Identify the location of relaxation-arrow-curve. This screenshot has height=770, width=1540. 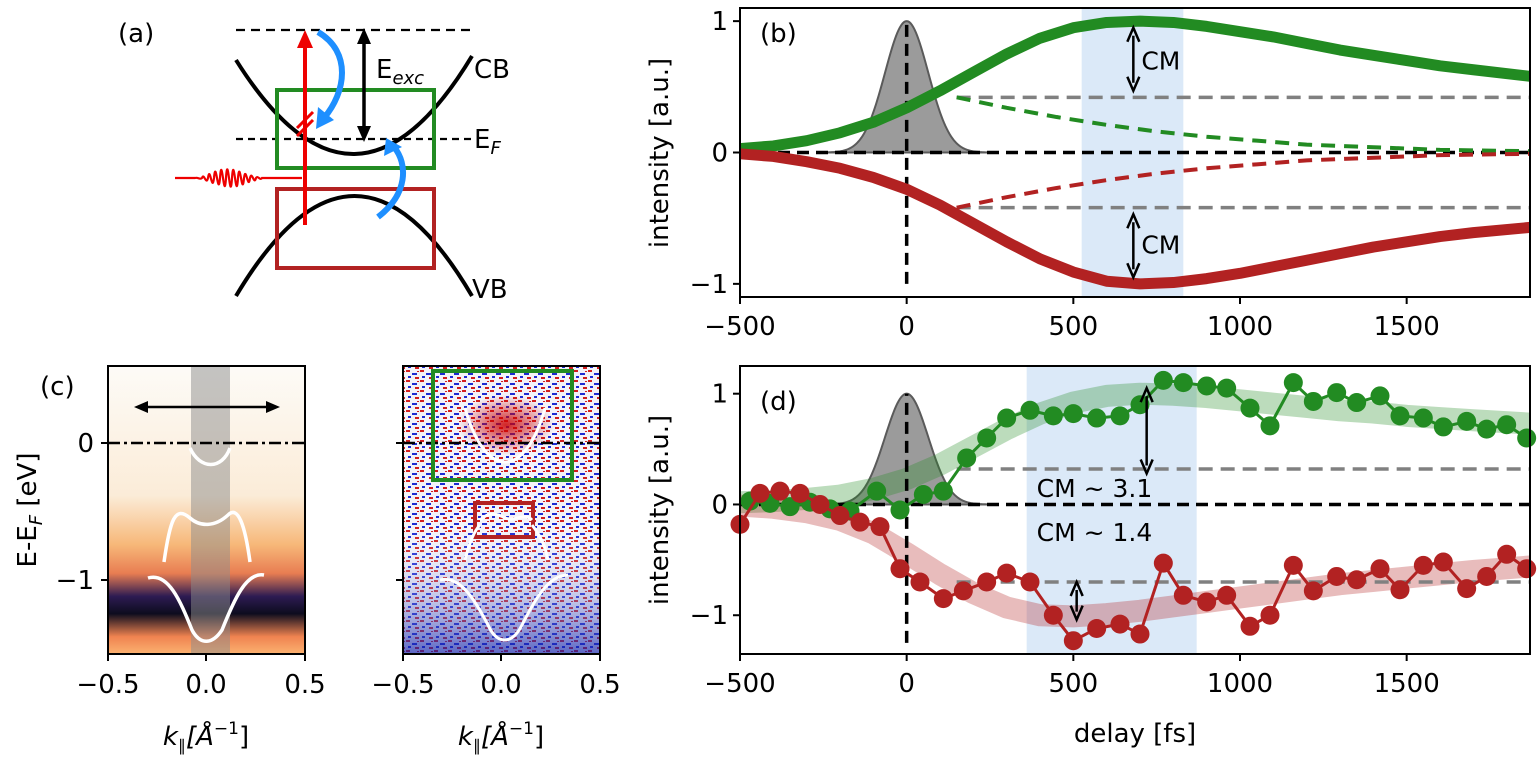
(330, 74).